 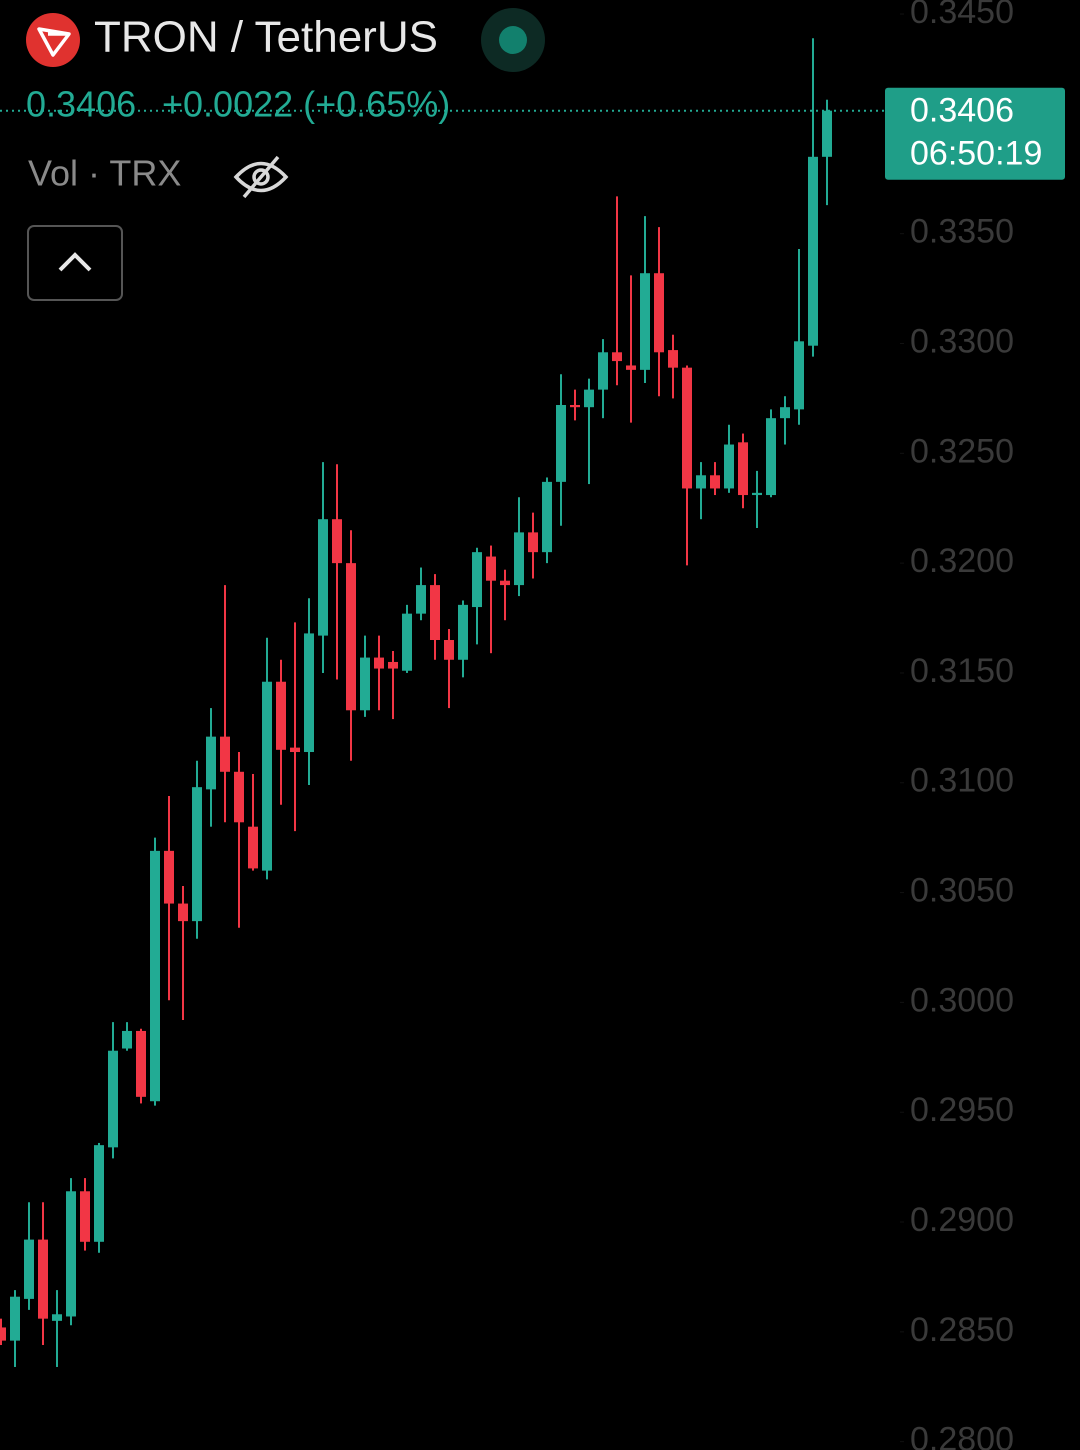 I want to click on logo-mark, so click(x=54, y=42).